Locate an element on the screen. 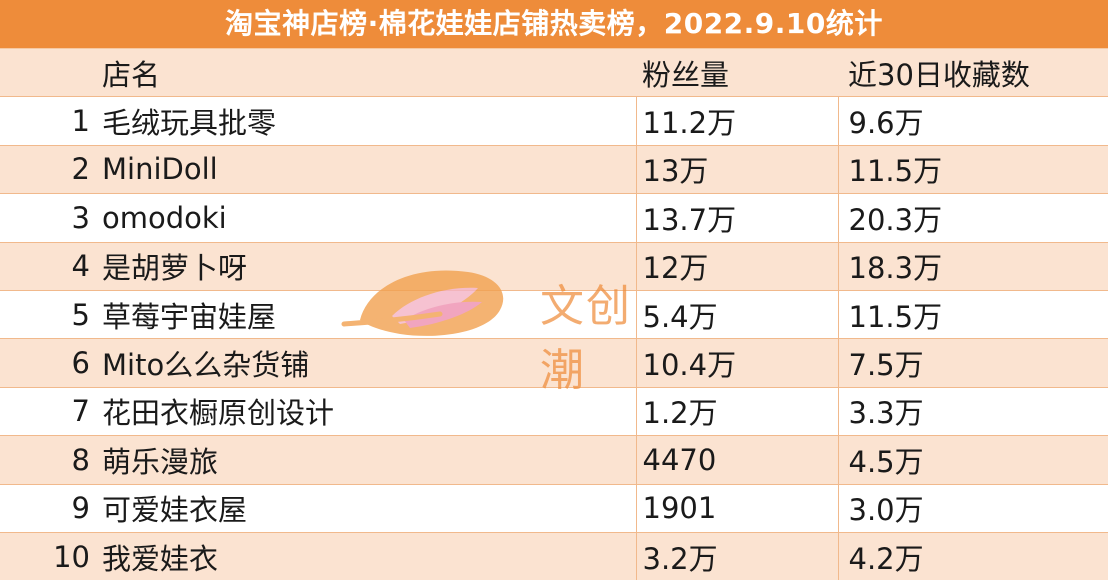 This screenshot has height=580, width=1108. table-row: 1 毛绒玩具批零 11.2万 9.6万 is located at coordinates (554, 121).